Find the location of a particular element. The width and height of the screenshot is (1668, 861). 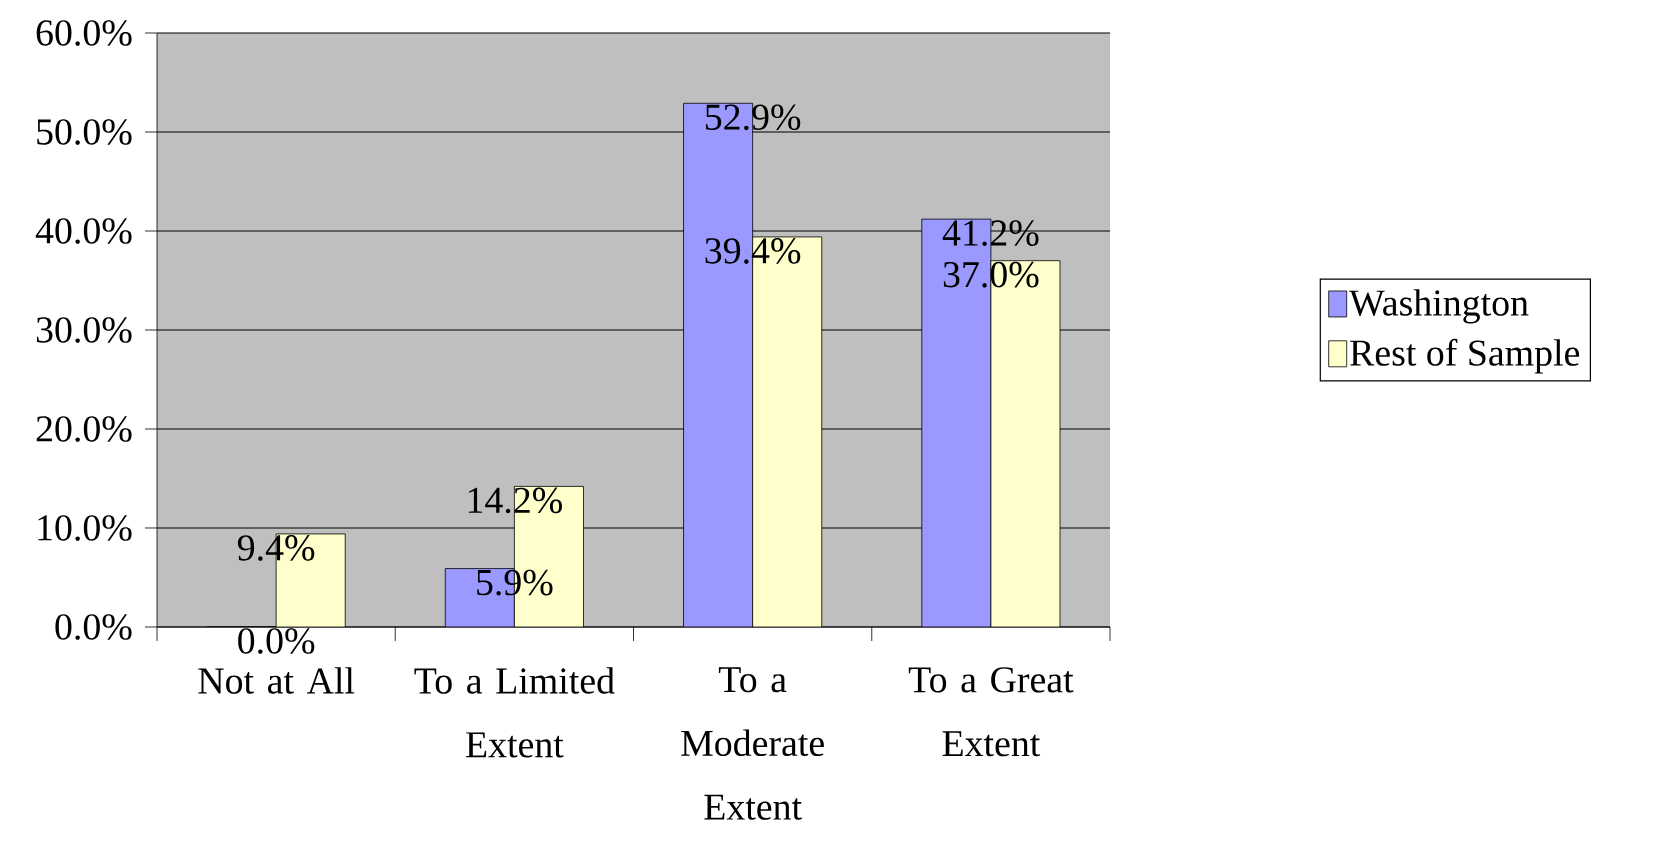

y-tick-label: 40.0% is located at coordinates (83, 231).